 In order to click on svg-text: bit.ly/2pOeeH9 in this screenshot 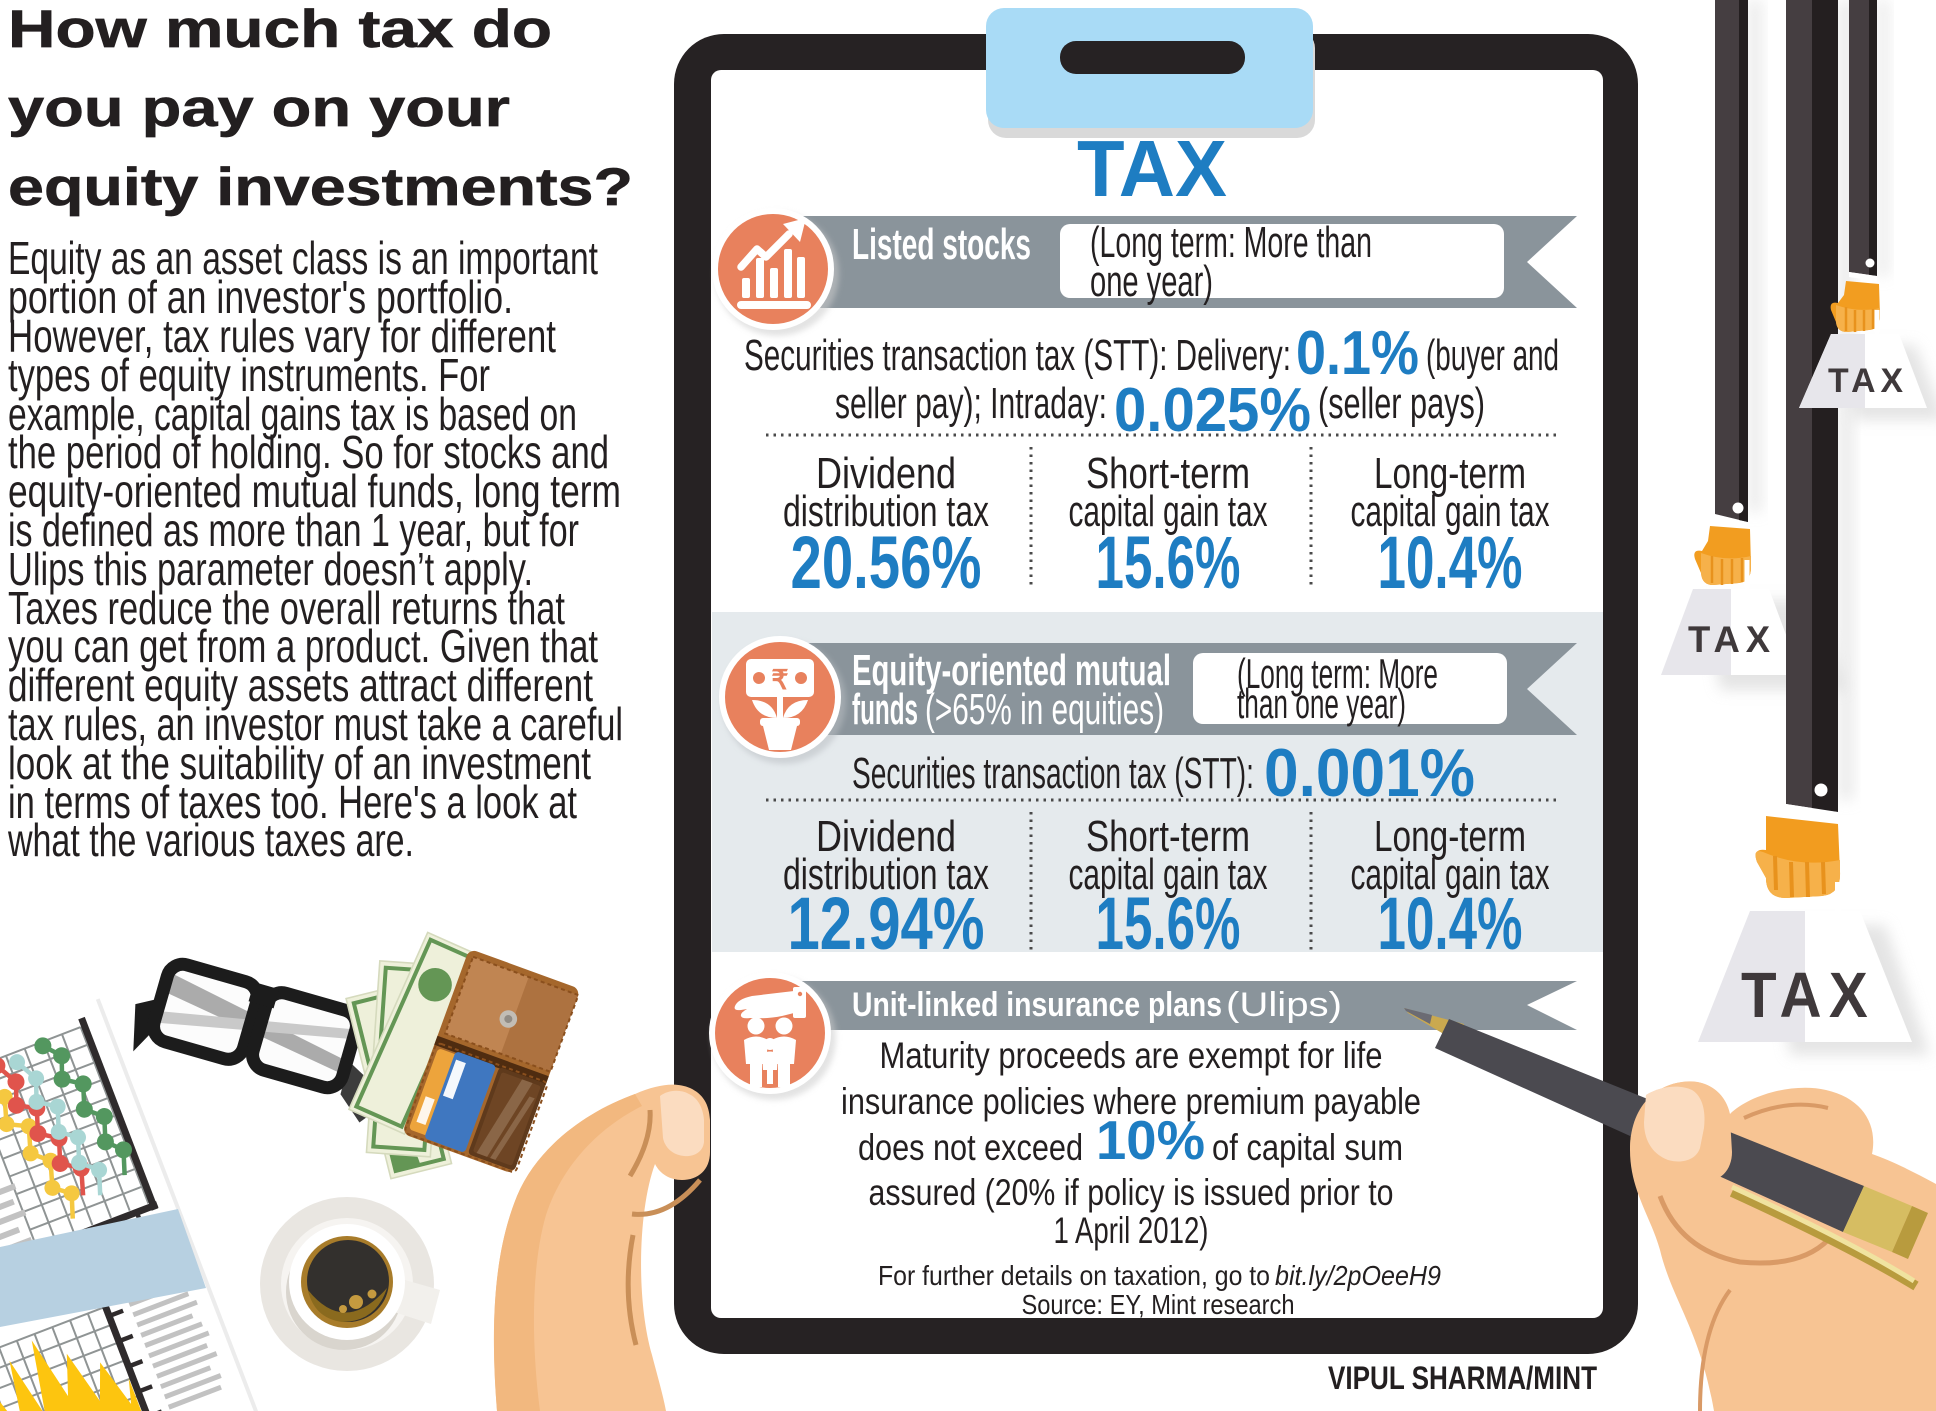, I will do `click(1358, 1275)`.